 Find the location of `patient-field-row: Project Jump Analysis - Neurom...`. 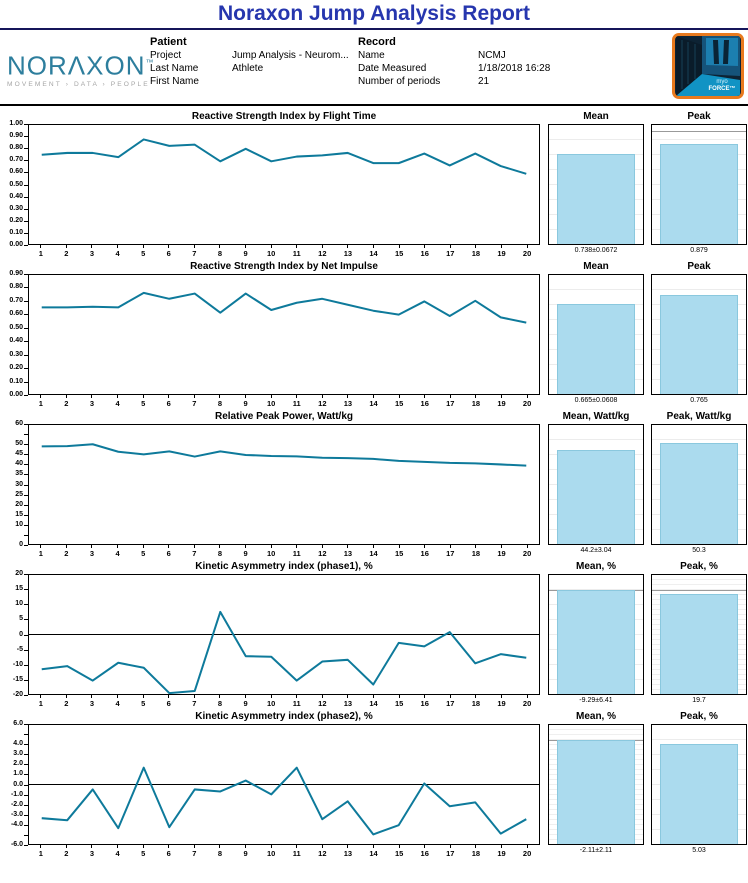

patient-field-row: Project Jump Analysis - Neurom... is located at coordinates (249, 55).